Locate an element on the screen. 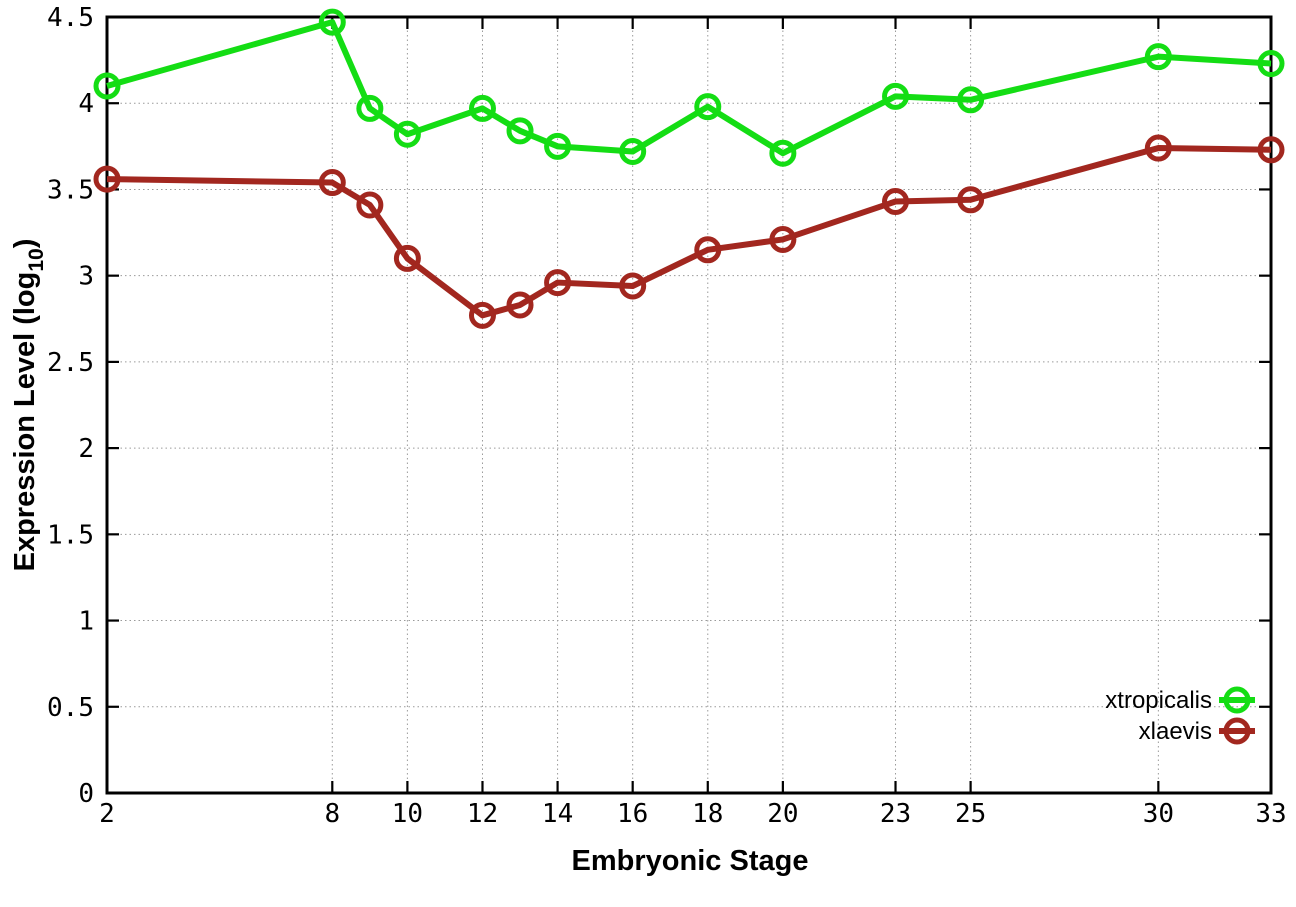 This screenshot has height=907, width=1296. y-tick-label: 2.5 is located at coordinates (70, 363).